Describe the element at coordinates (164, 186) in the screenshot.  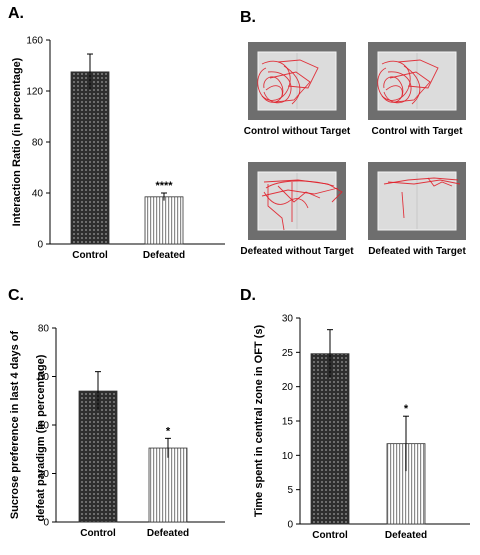
I see `significance-marker: ****` at that location.